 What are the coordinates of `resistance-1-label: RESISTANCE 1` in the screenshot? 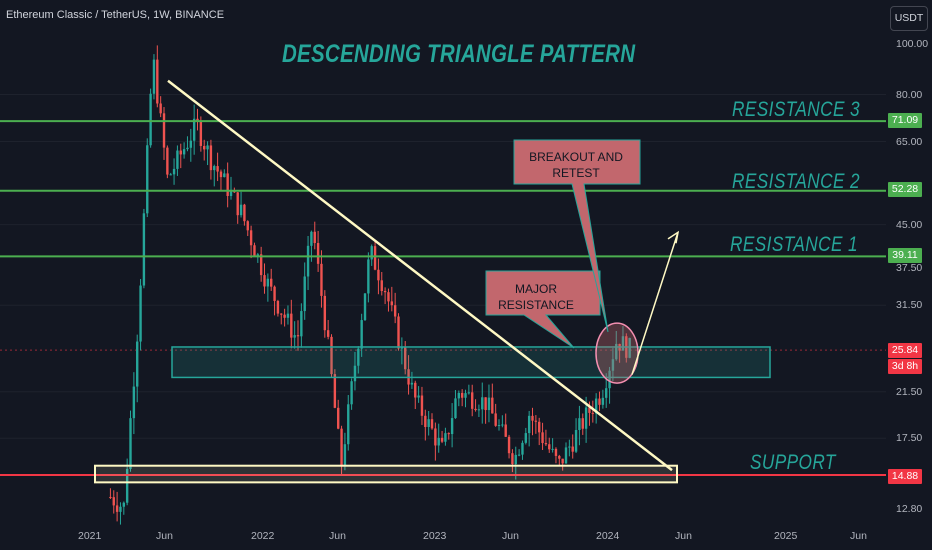 It's located at (794, 244).